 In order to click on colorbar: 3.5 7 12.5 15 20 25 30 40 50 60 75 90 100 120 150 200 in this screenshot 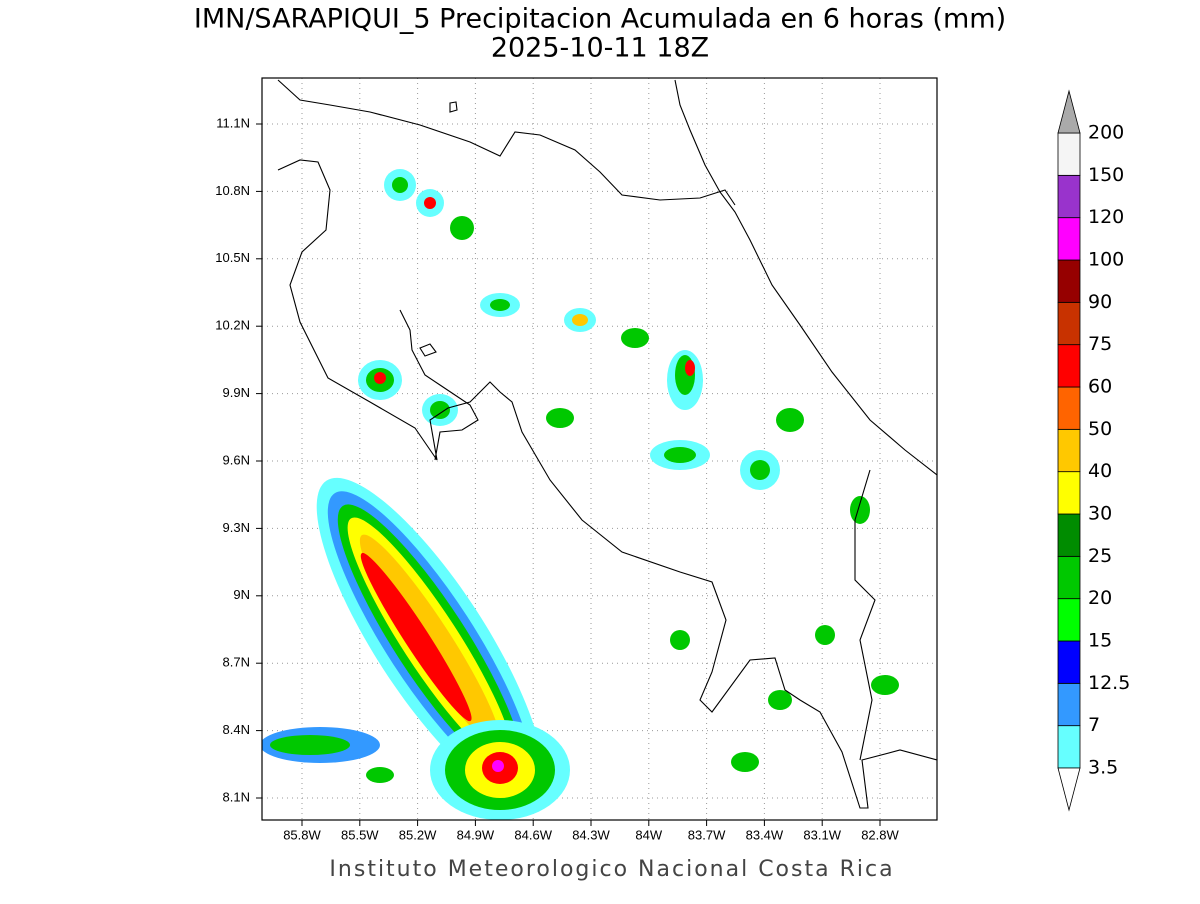, I will do `click(1093, 450)`.